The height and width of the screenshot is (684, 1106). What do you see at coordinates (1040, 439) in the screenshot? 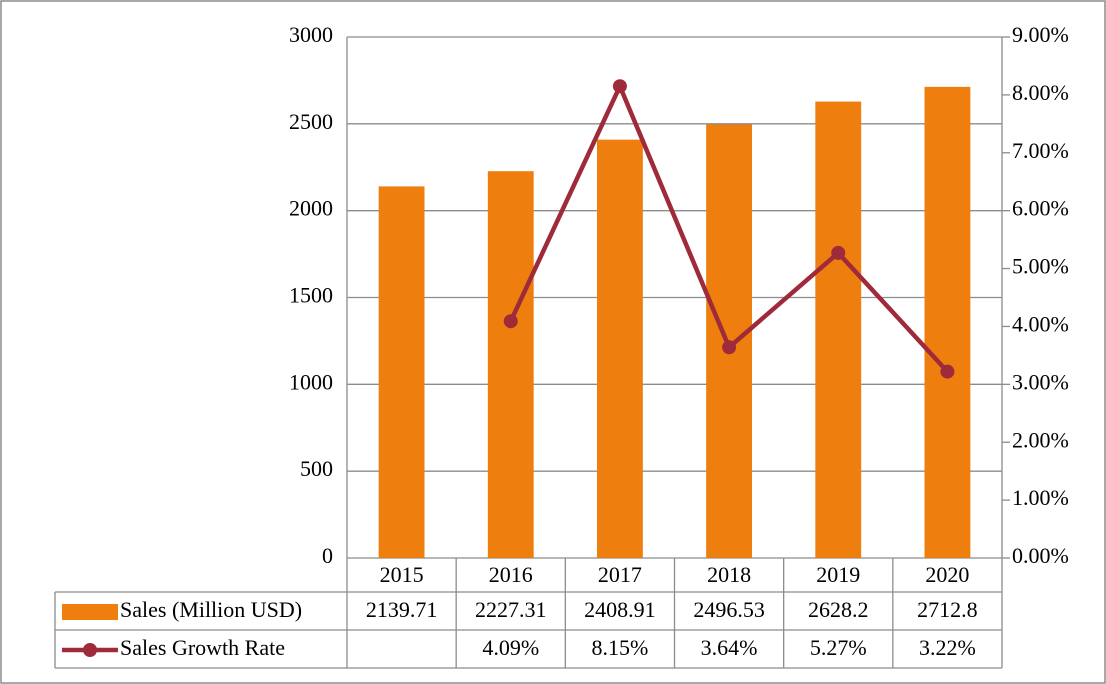
I see `y2-tick-label: 2.00%` at bounding box center [1040, 439].